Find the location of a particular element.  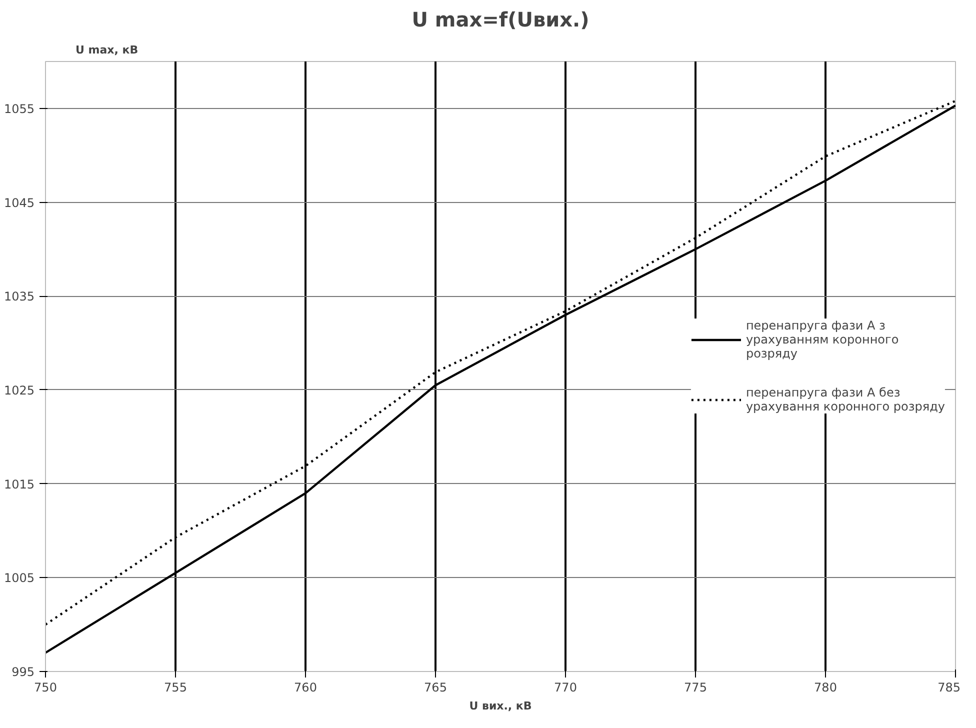

chart-title: U max=f(Uвих.) is located at coordinates (501, 20).